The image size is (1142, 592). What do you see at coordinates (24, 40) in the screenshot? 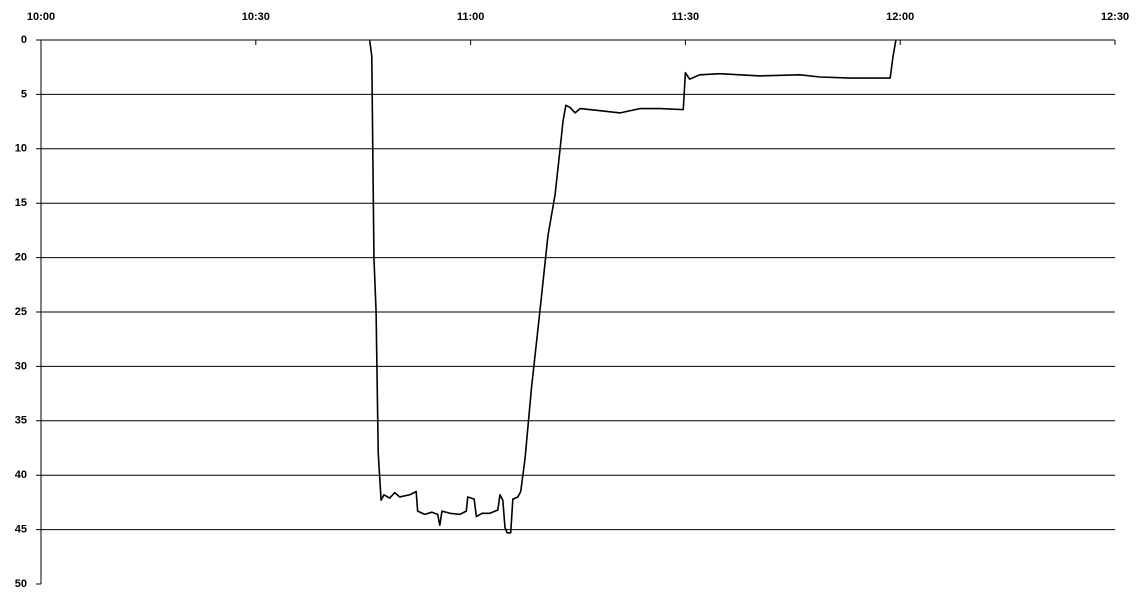
I see `y-tick-label: 0` at bounding box center [24, 40].